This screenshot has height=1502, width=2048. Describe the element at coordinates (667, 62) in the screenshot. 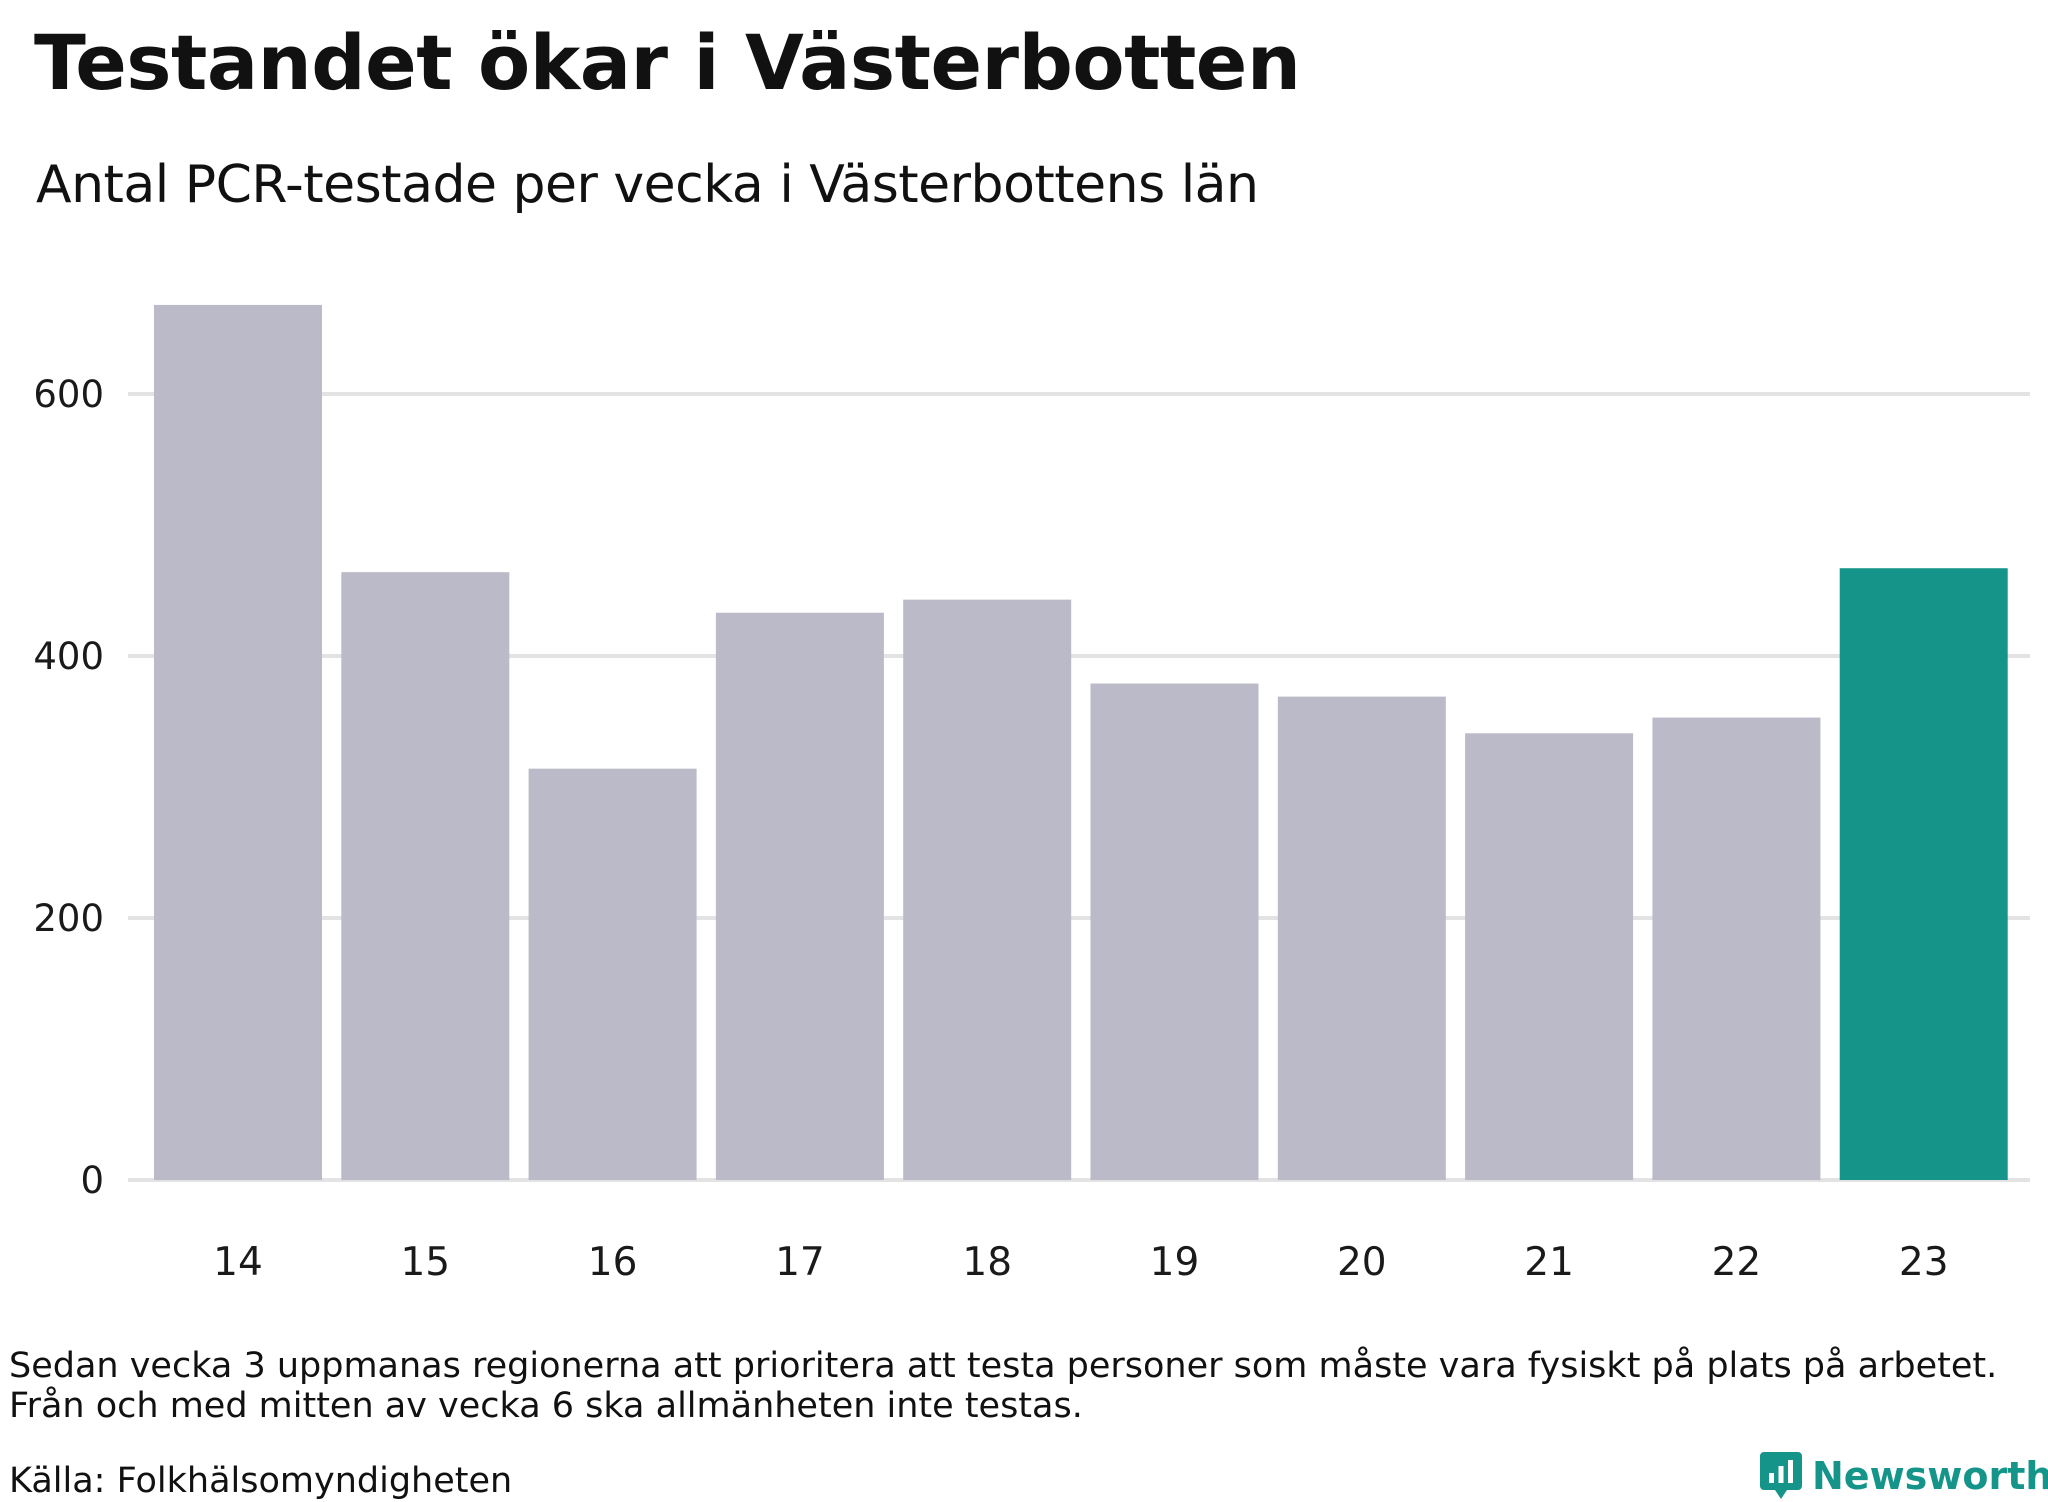

I see `chart-title: Testandet ökar i Västerbotten` at that location.